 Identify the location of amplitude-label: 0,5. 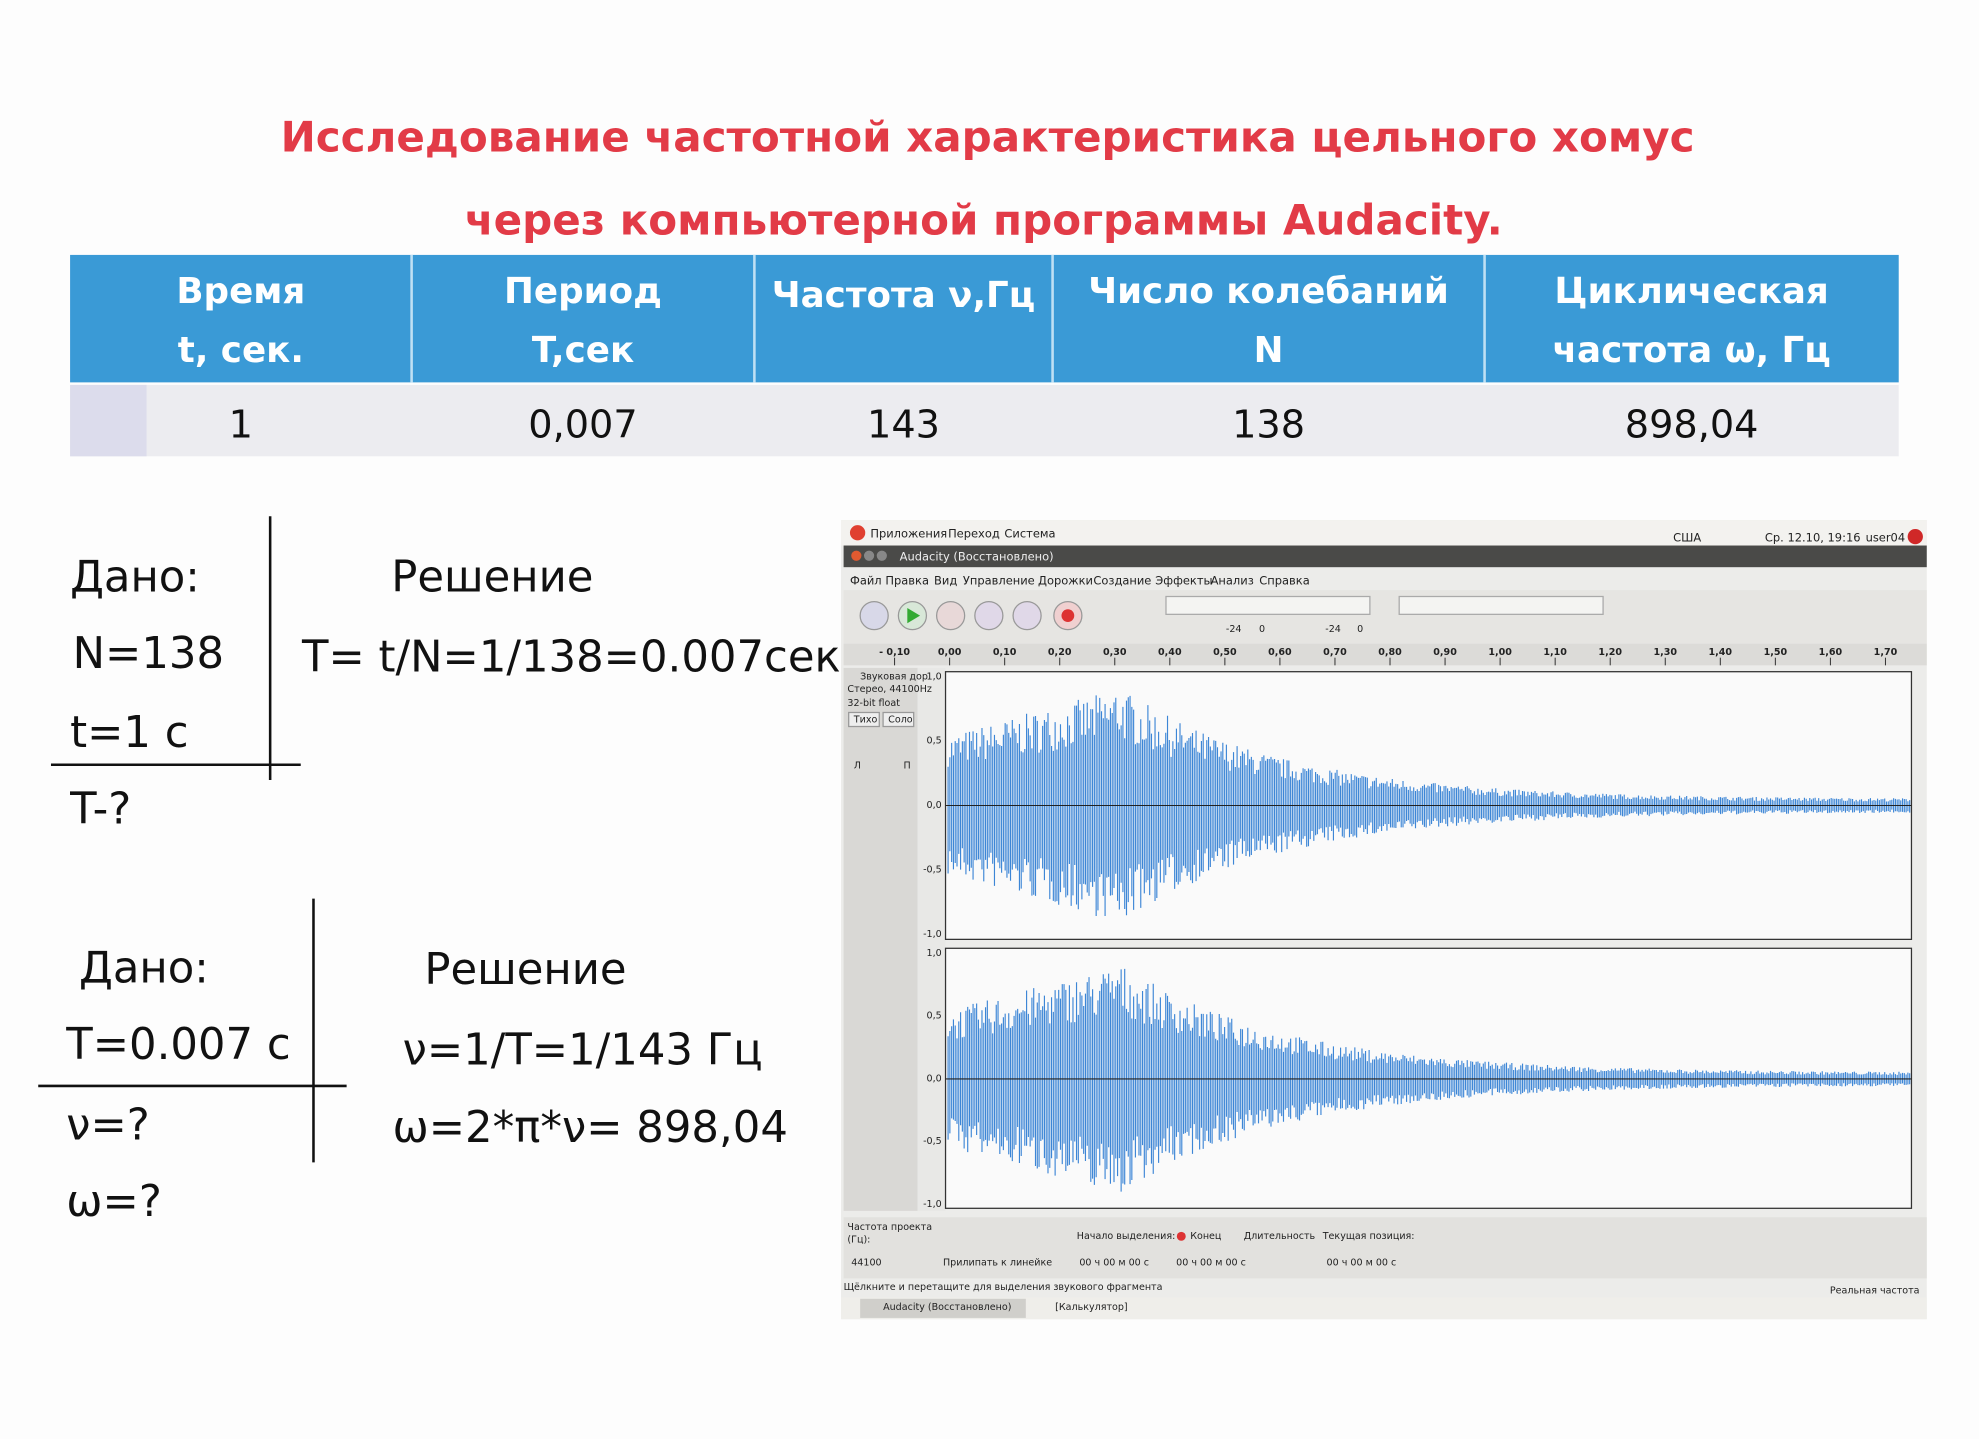
(934, 1016).